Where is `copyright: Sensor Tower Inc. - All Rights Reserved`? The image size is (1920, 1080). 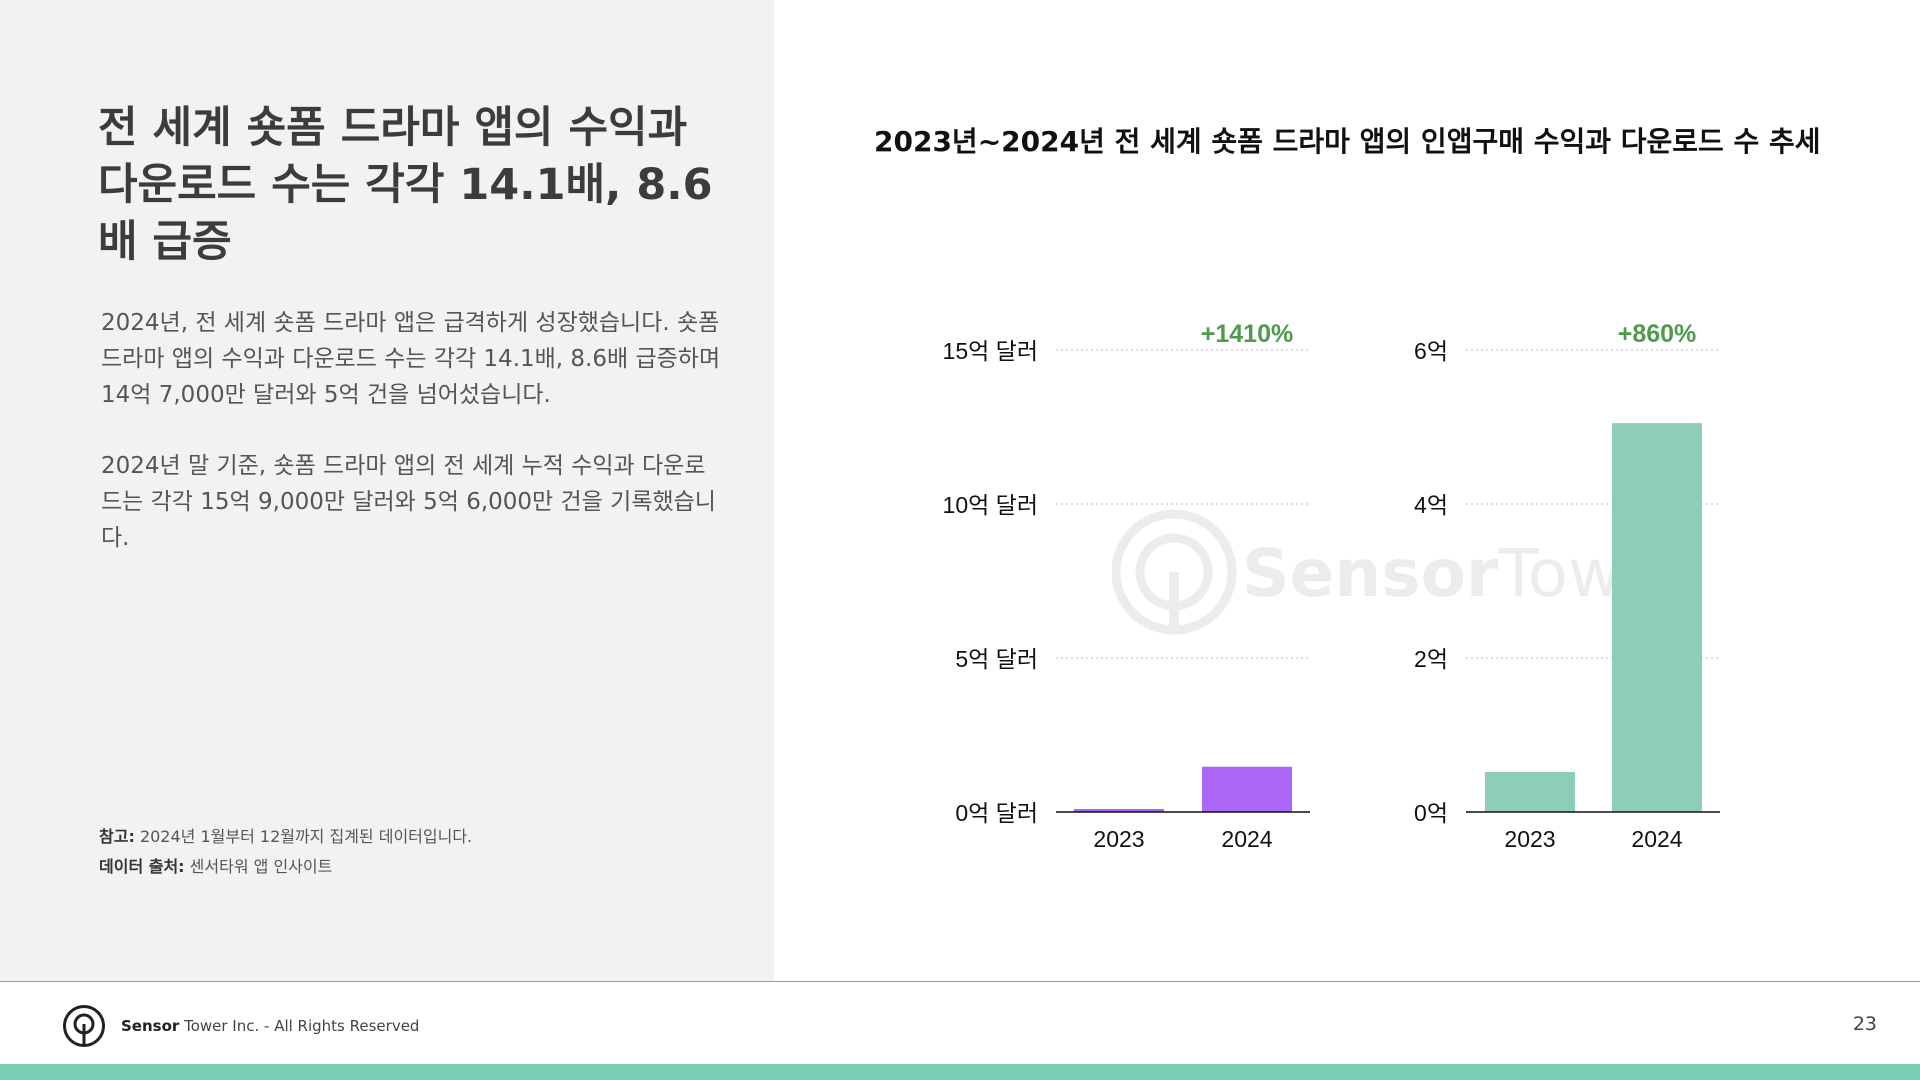 copyright: Sensor Tower Inc. - All Rights Reserved is located at coordinates (270, 1026).